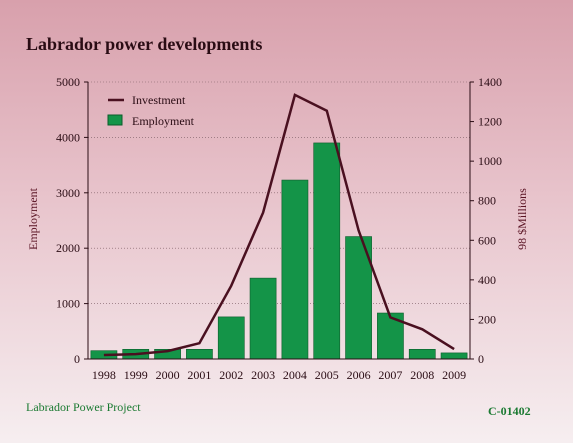 The height and width of the screenshot is (443, 573). What do you see at coordinates (231, 375) in the screenshot?
I see `x-tick-2002: 2002` at bounding box center [231, 375].